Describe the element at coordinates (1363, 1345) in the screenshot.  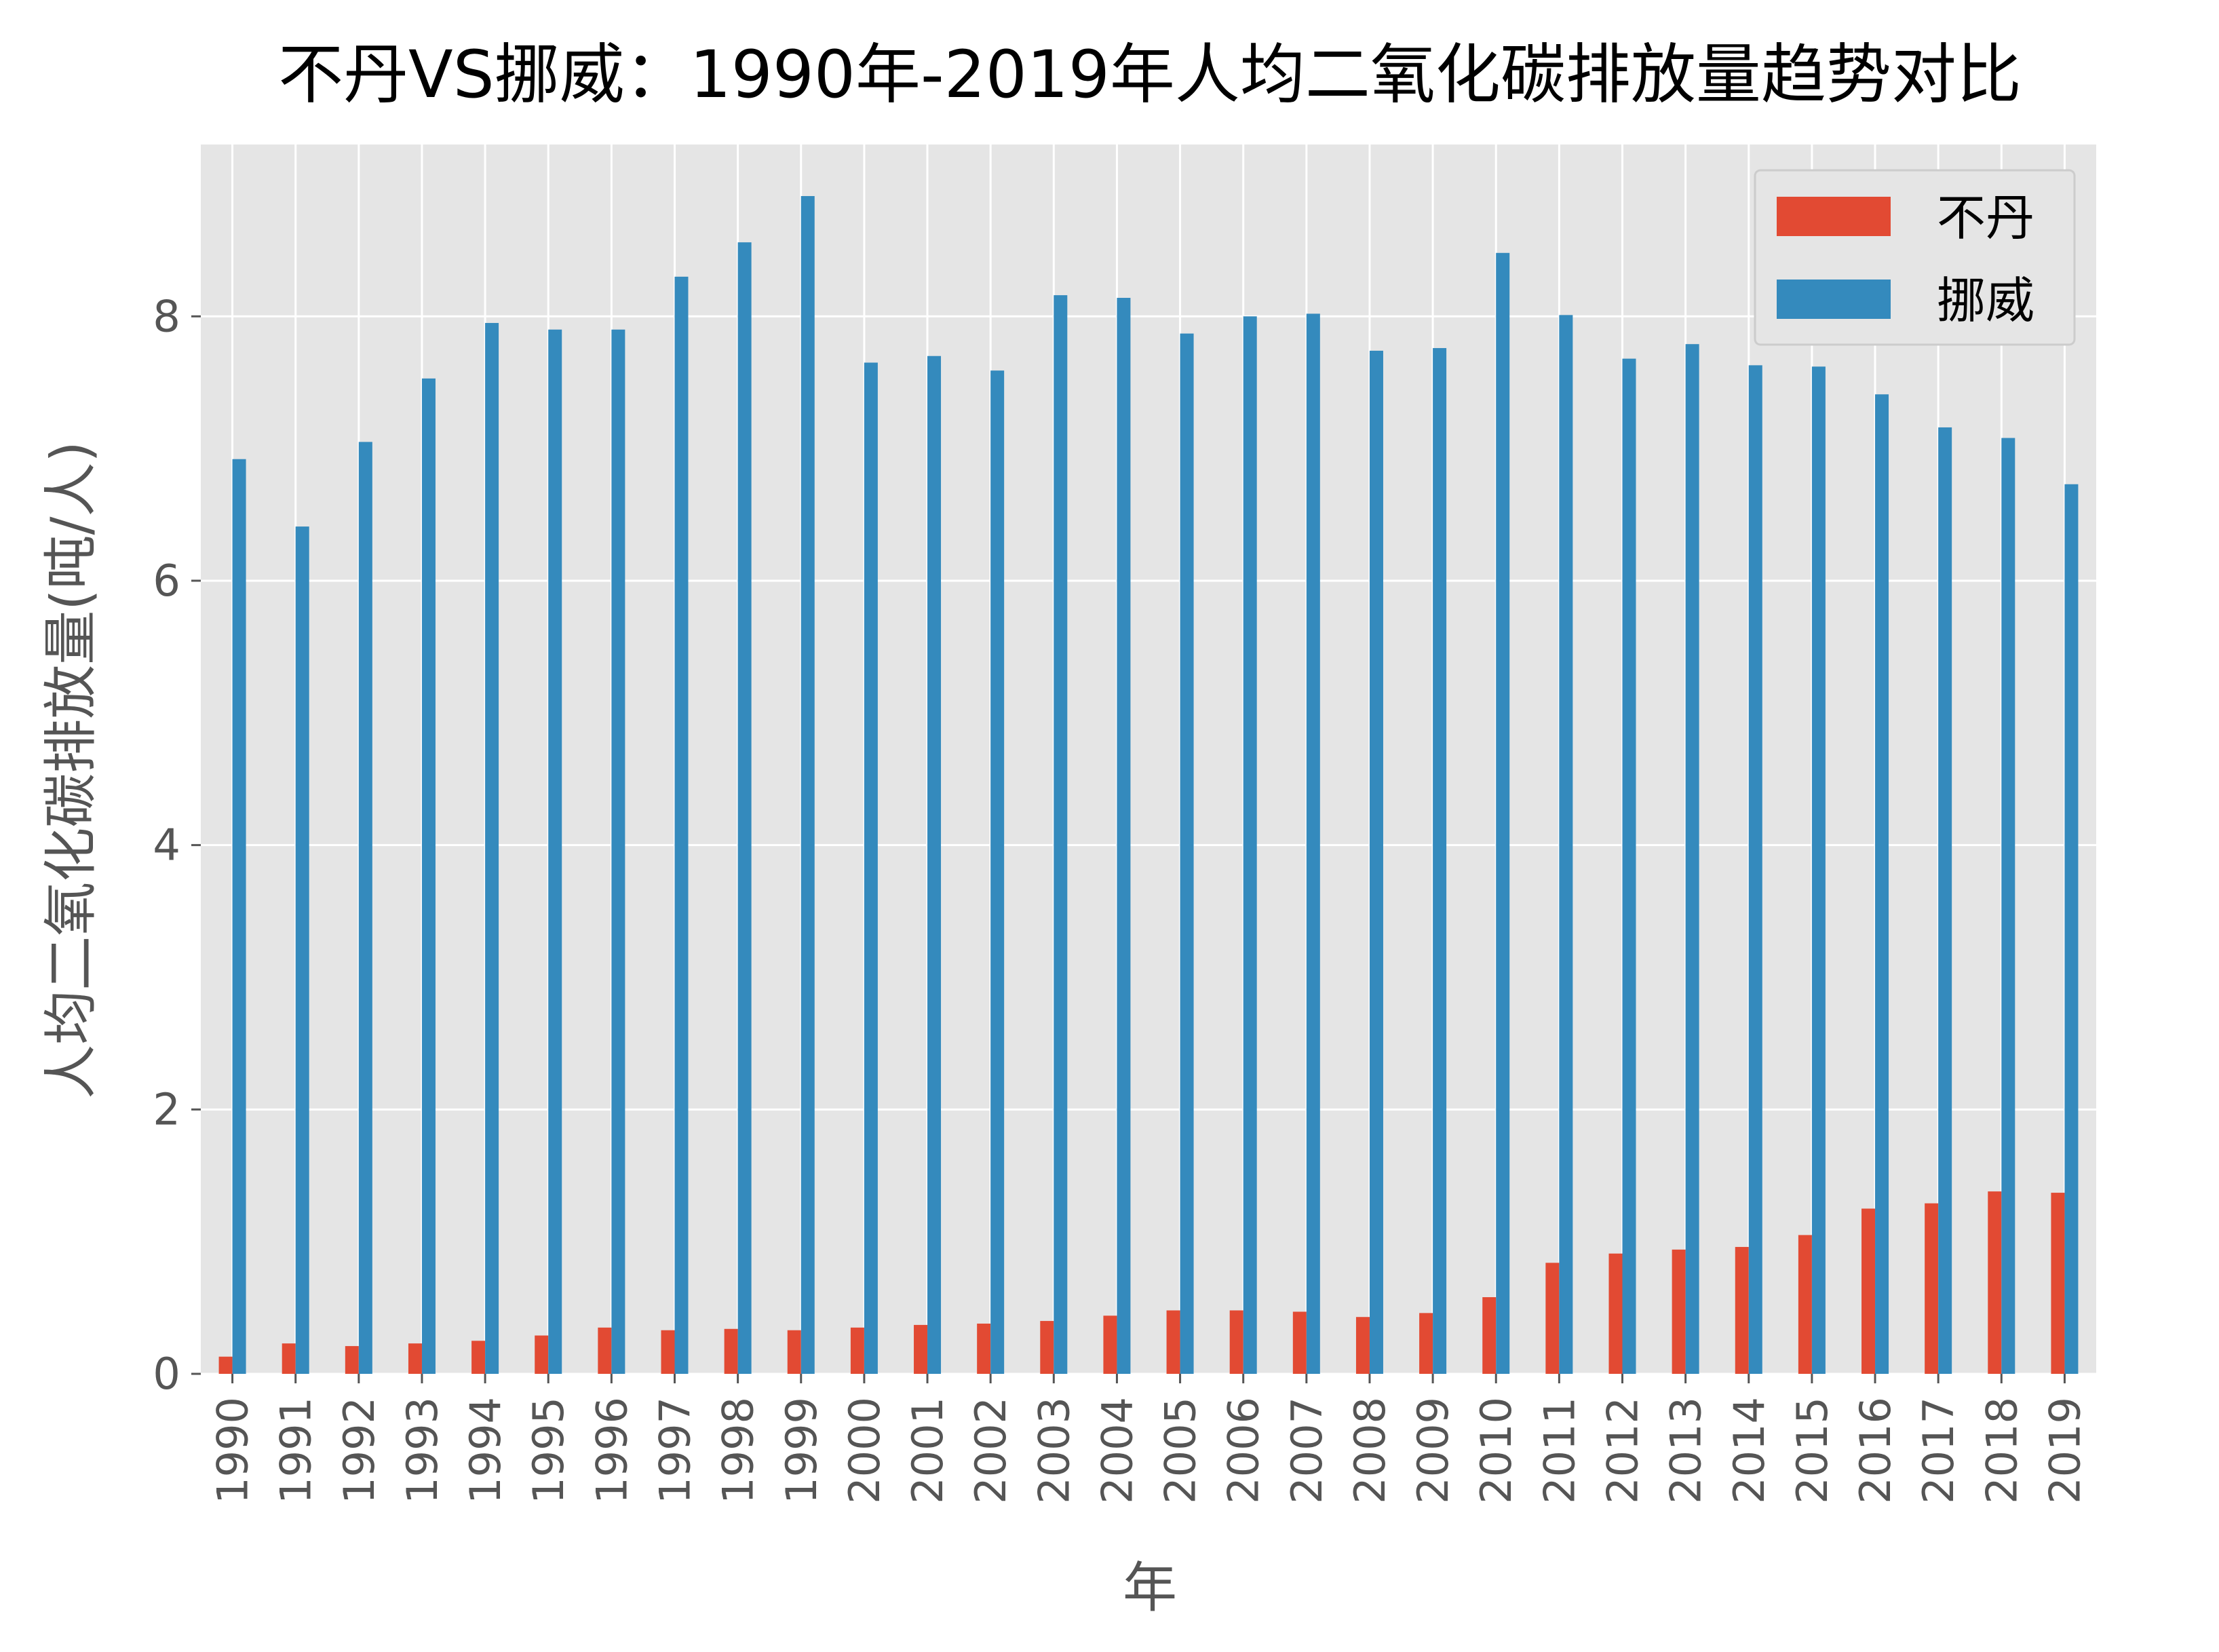
I see `bar-bhutan-2008` at that location.